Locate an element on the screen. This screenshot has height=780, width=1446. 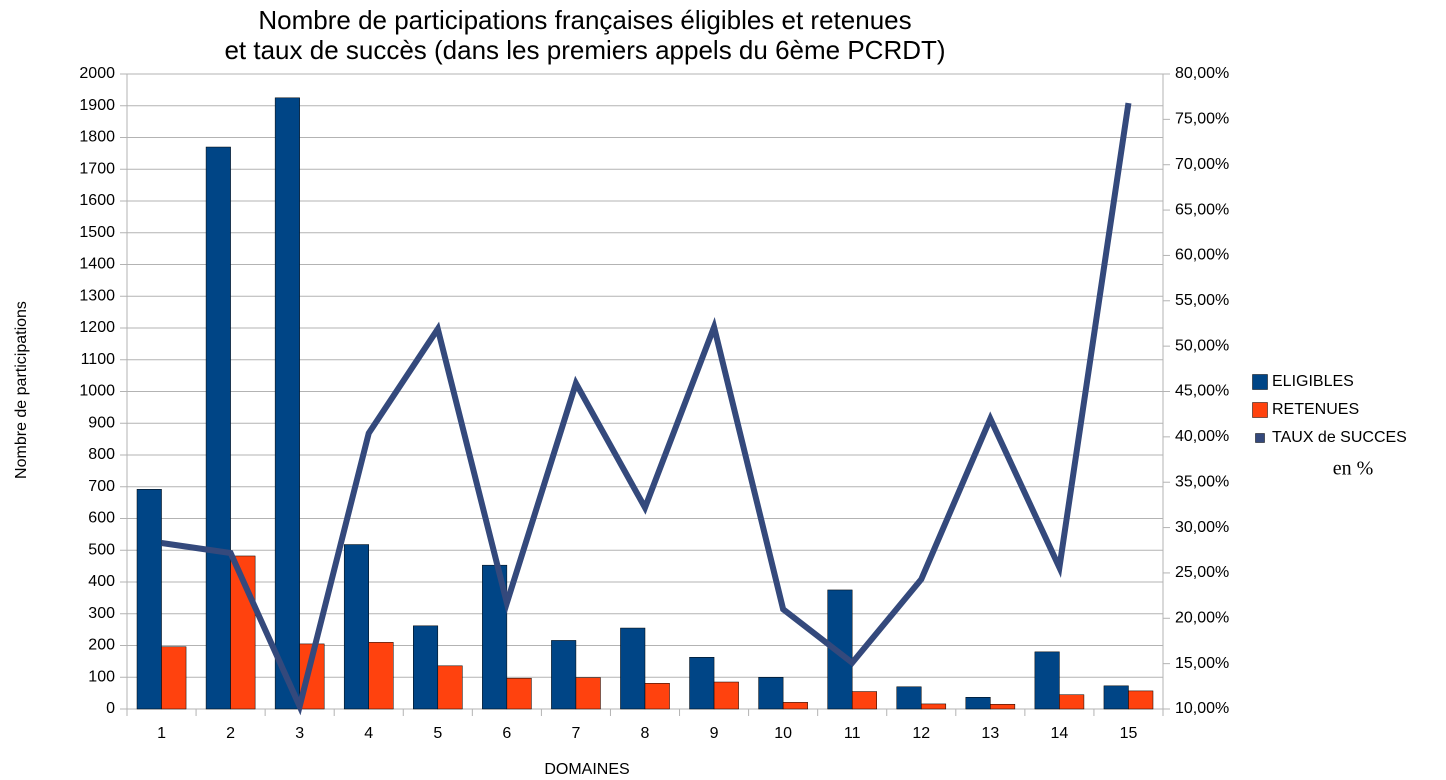
y2-tick-label: 15,00% is located at coordinates (1202, 663).